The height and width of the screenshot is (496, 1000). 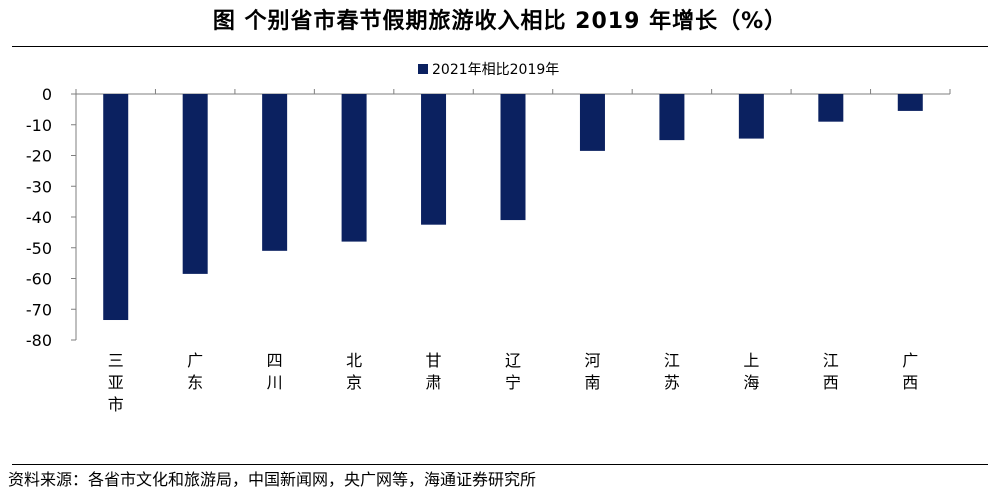 I want to click on category-label: 北京, so click(x=354, y=371).